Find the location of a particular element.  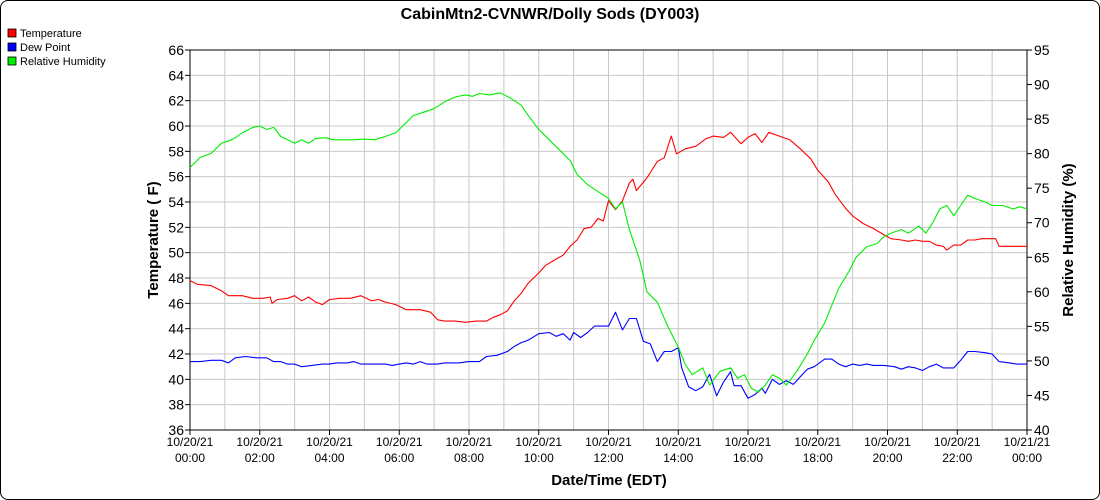

y-tick-label: 66 is located at coordinates (176, 50).